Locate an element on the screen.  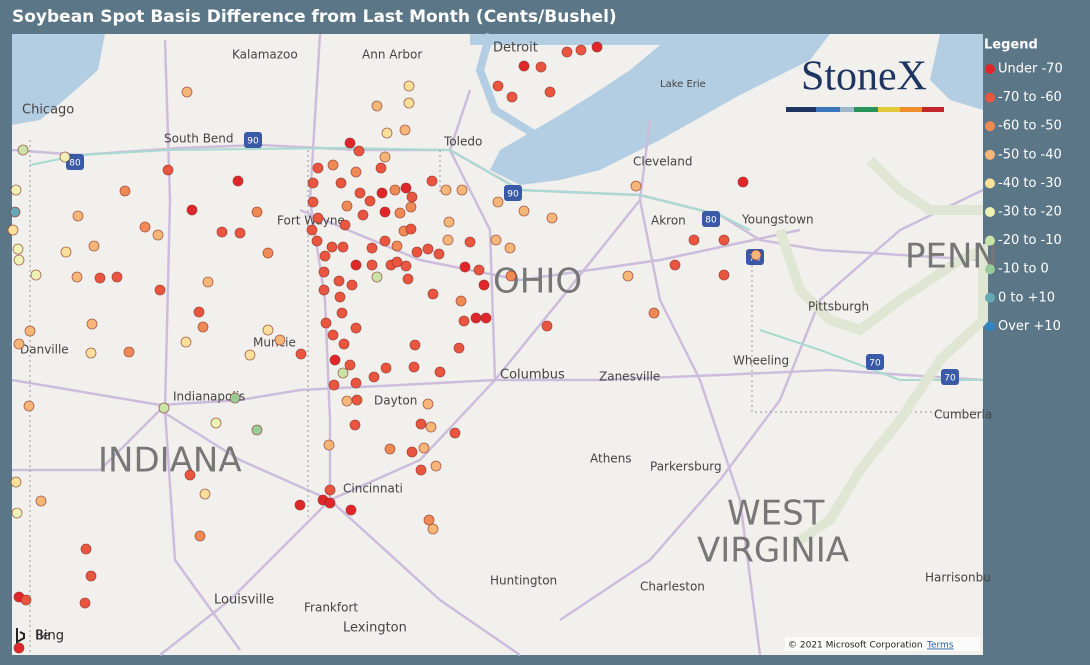
bing: Bing is located at coordinates (49, 636).